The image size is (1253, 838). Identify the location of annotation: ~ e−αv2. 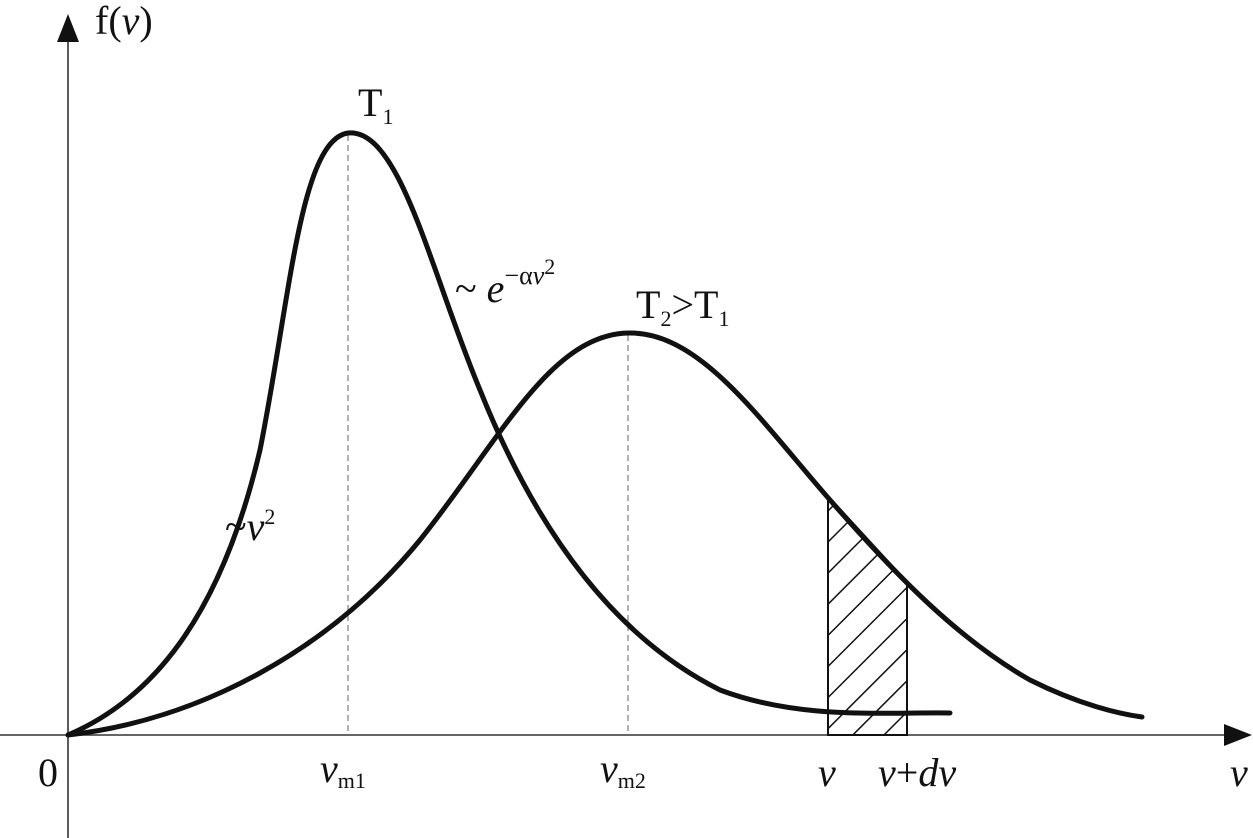
(505, 282).